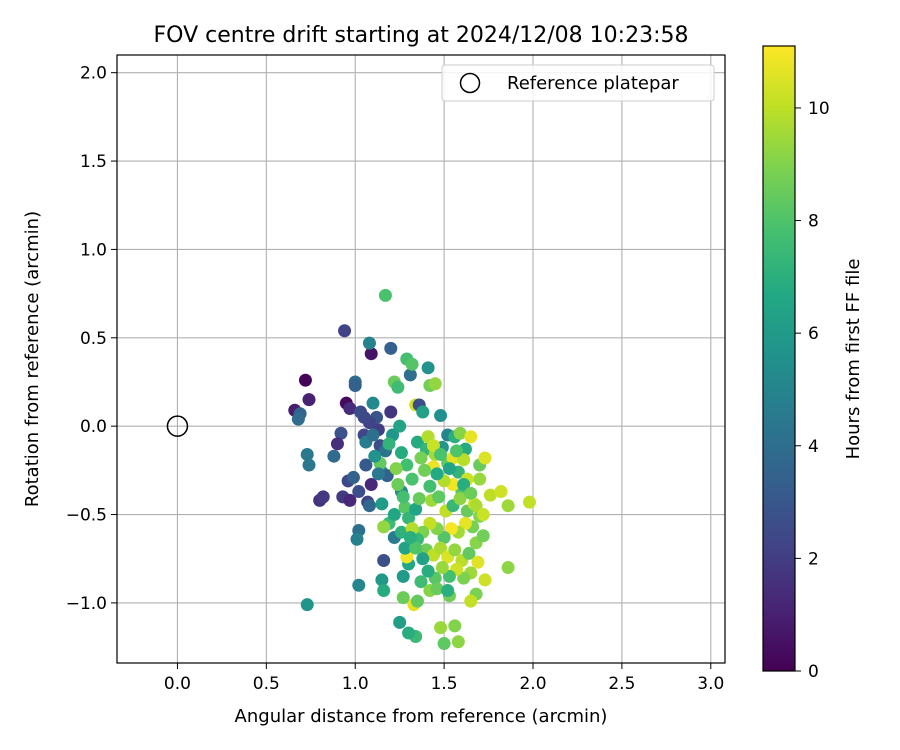 The width and height of the screenshot is (900, 750). What do you see at coordinates (621, 684) in the screenshot?
I see `x-tick-label: 2.5` at bounding box center [621, 684].